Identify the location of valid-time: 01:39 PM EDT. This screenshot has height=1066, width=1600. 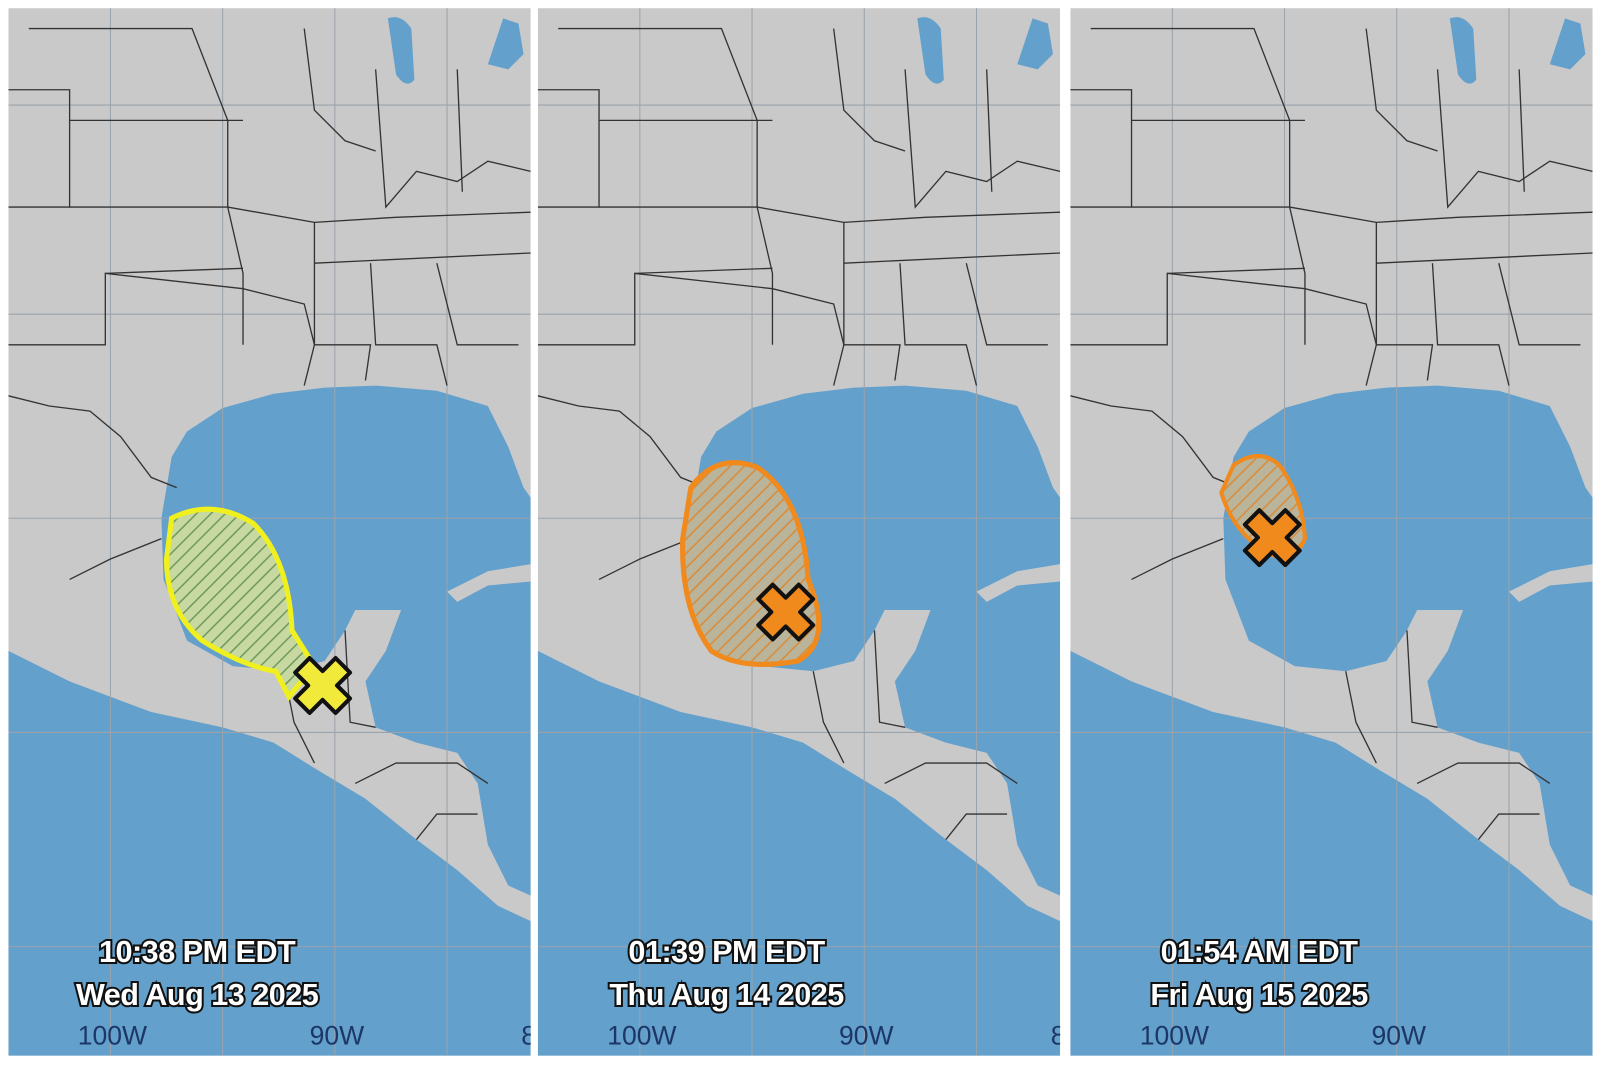
(726, 952).